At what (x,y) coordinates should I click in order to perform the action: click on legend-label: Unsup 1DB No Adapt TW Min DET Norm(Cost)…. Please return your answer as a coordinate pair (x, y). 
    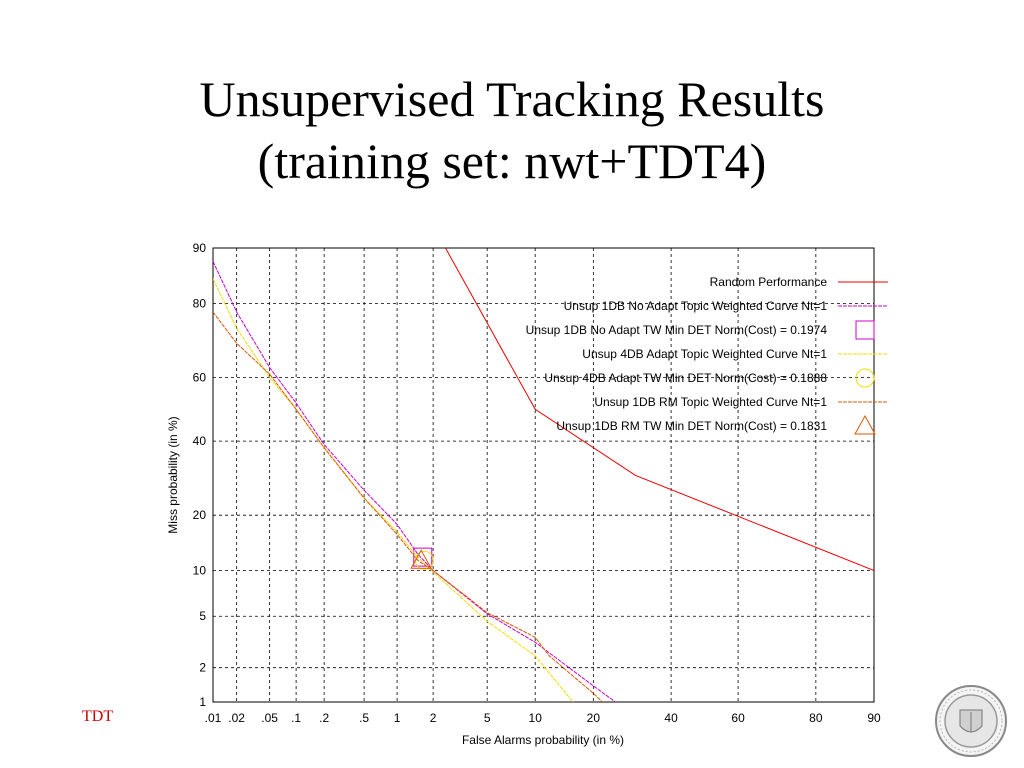
    Looking at the image, I should click on (677, 330).